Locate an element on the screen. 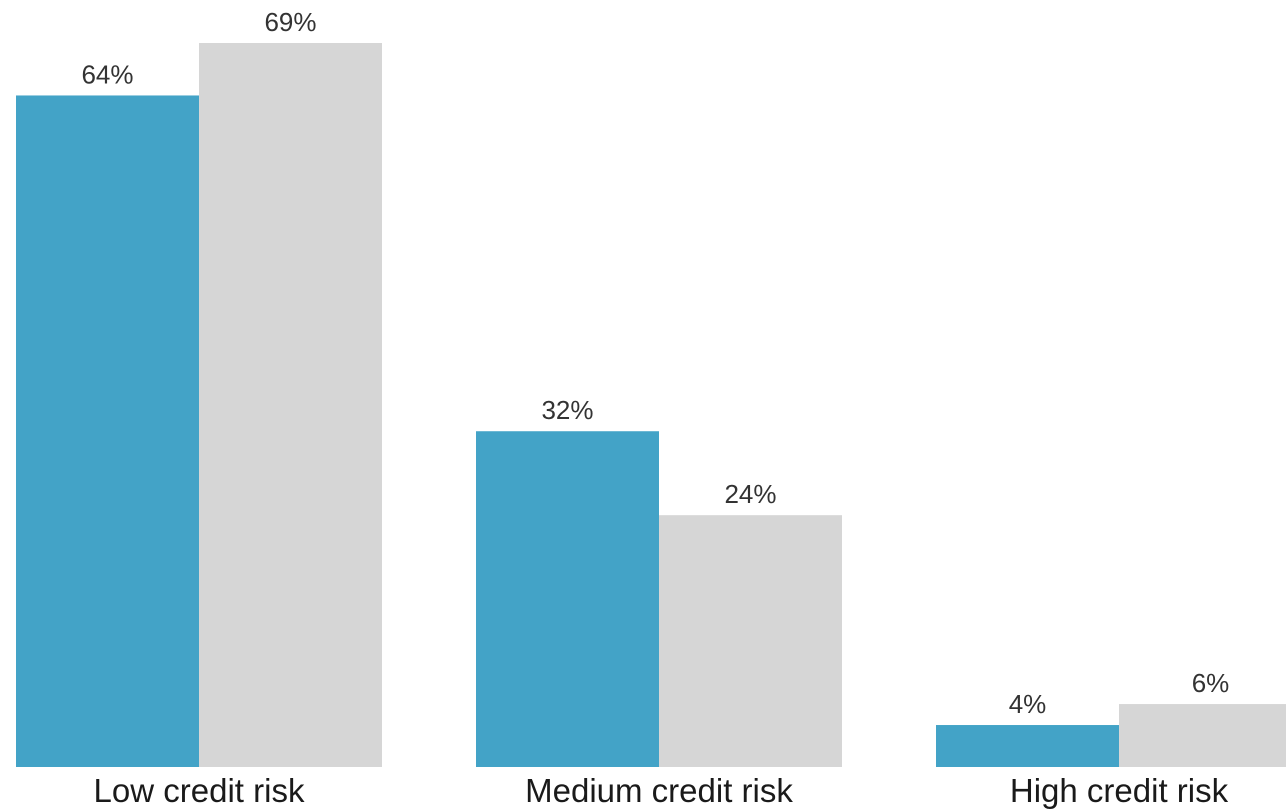 The image size is (1286, 811). category-label-2: High credit risk is located at coordinates (1119, 790).